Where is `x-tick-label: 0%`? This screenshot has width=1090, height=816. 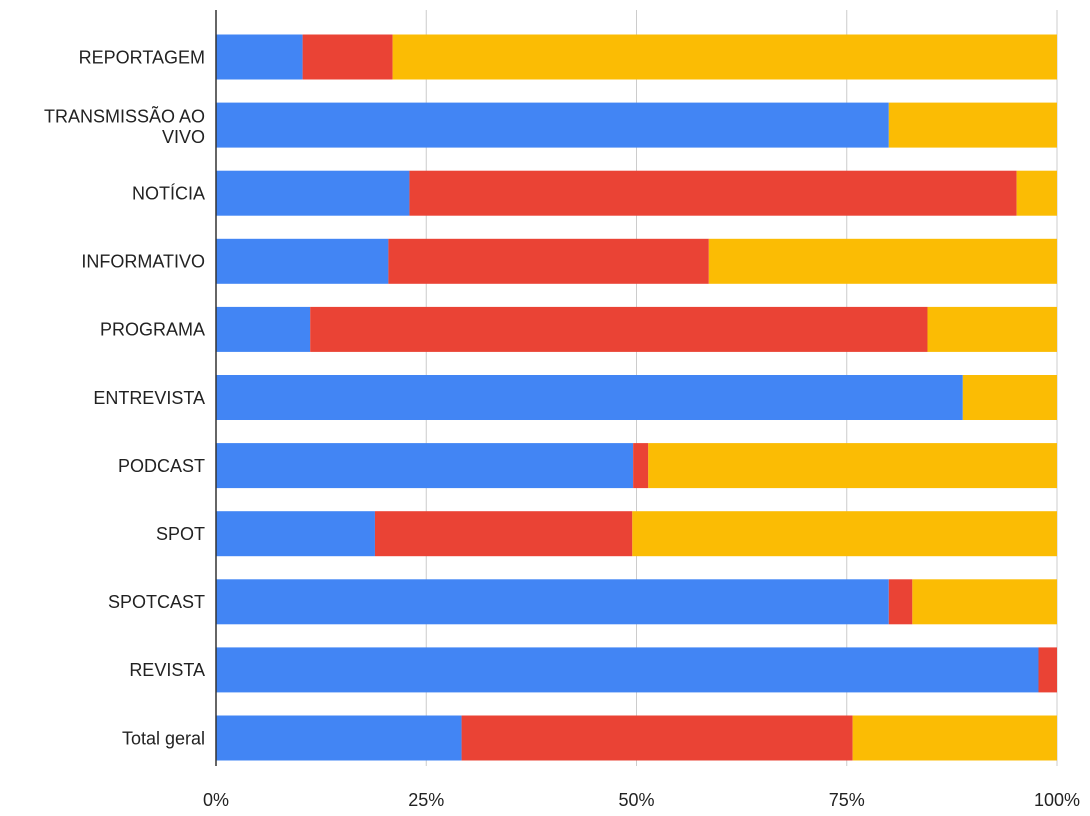
x-tick-label: 0% is located at coordinates (216, 800).